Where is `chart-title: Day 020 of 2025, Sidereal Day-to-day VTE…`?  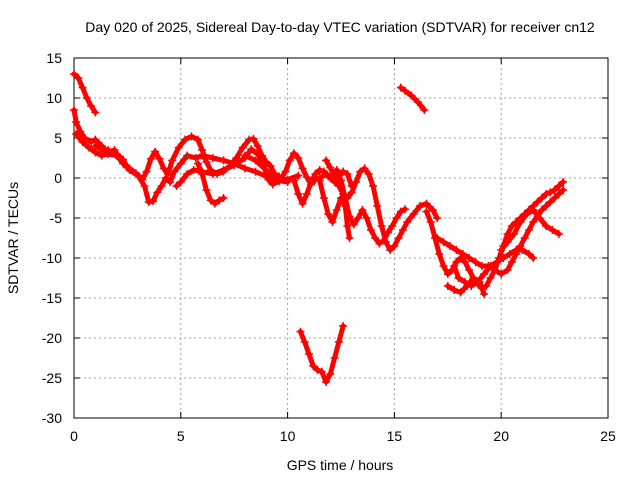 chart-title: Day 020 of 2025, Sidereal Day-to-day VTE… is located at coordinates (340, 27).